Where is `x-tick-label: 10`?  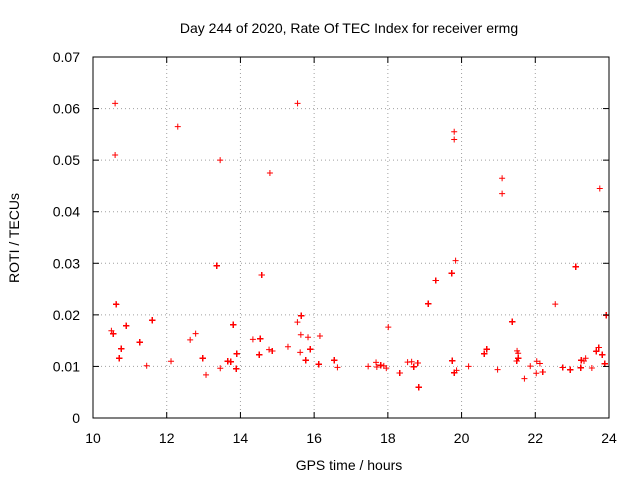
x-tick-label: 10 is located at coordinates (93, 438).